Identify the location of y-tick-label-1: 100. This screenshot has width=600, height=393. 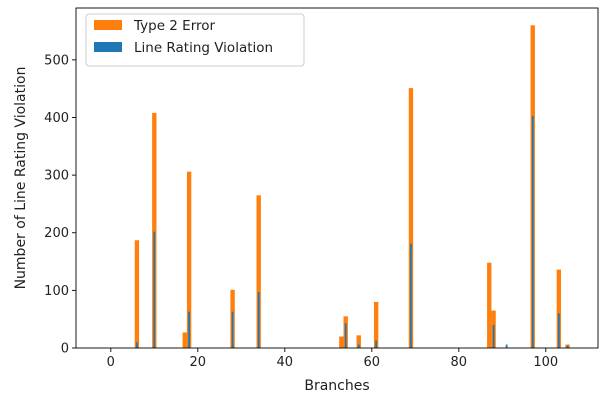
(56, 291).